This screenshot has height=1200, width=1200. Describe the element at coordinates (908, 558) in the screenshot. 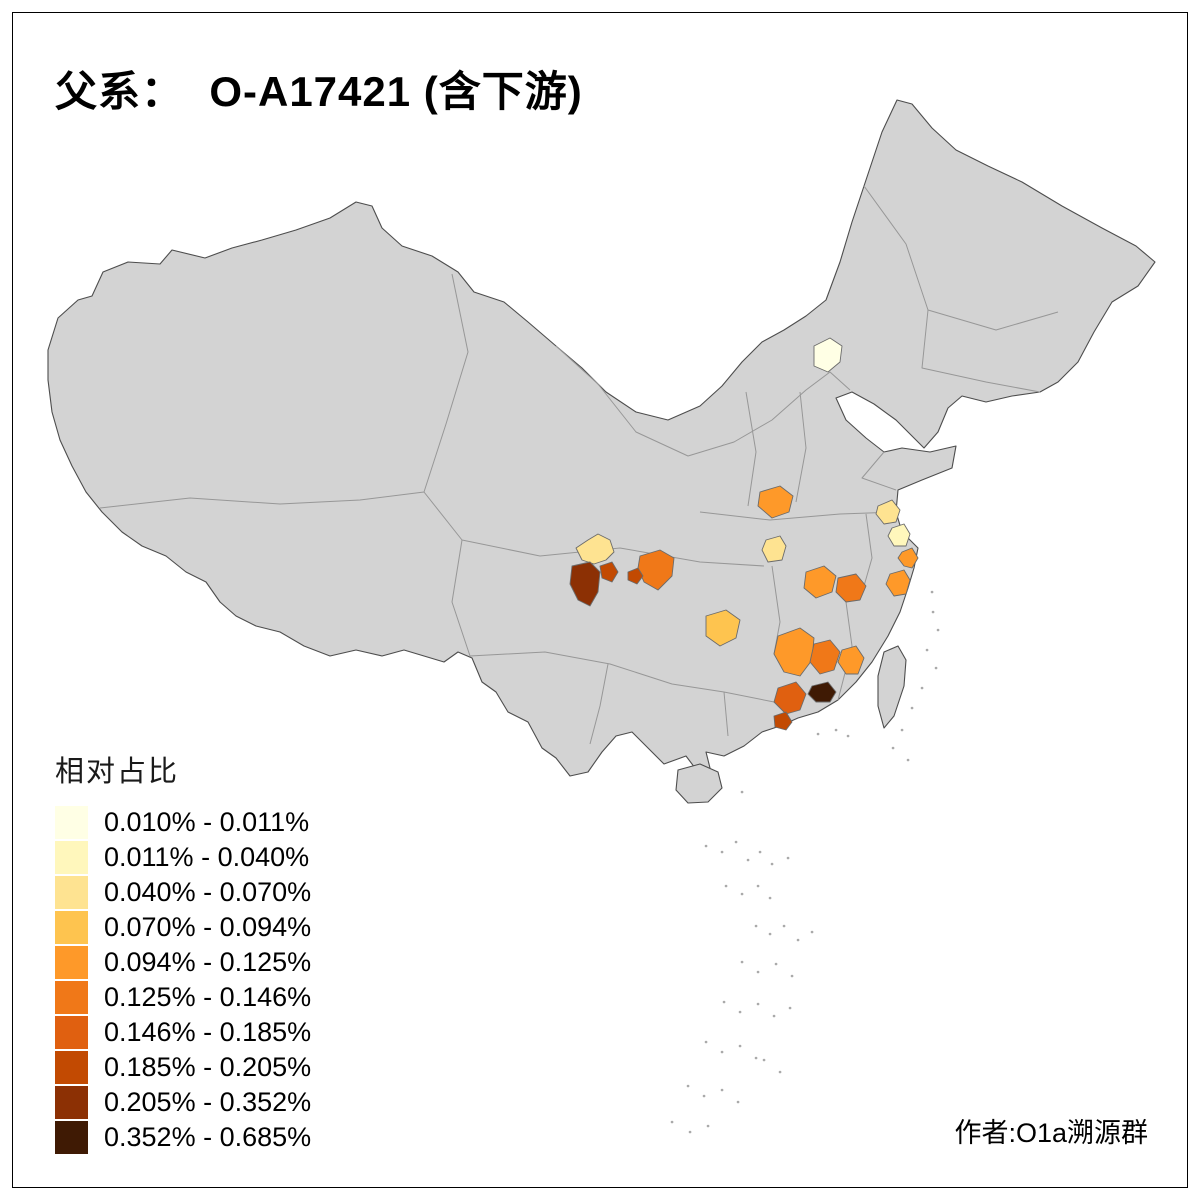

I see `choropleth-region-shanghai` at that location.